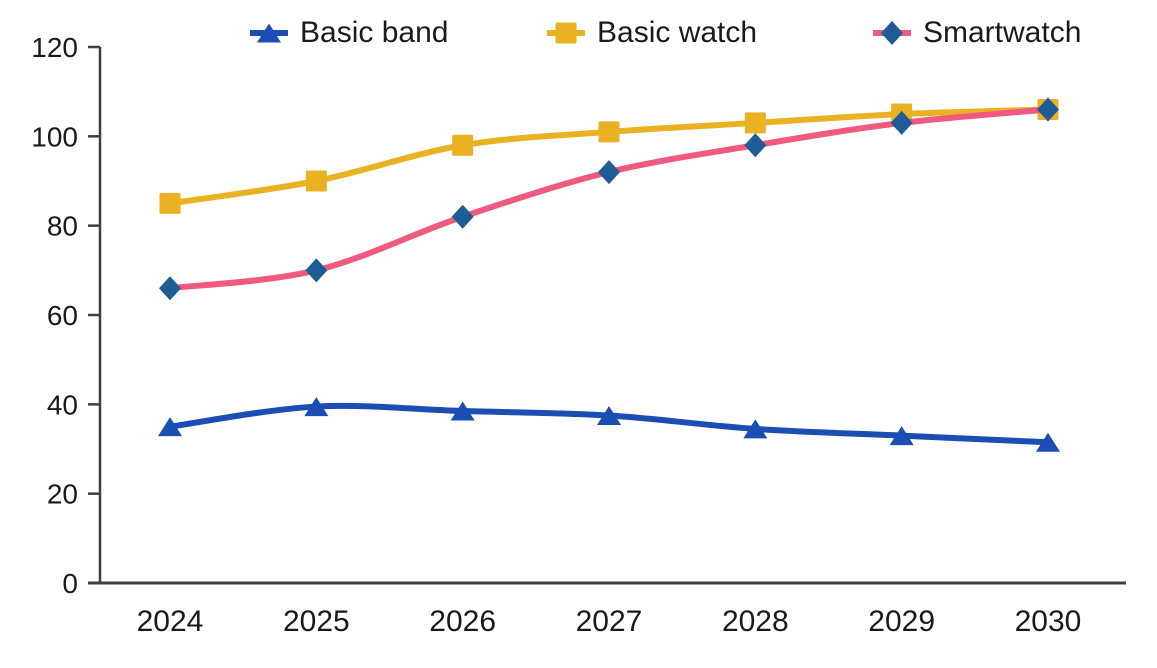  What do you see at coordinates (316, 621) in the screenshot?
I see `x-tick-label: 2025` at bounding box center [316, 621].